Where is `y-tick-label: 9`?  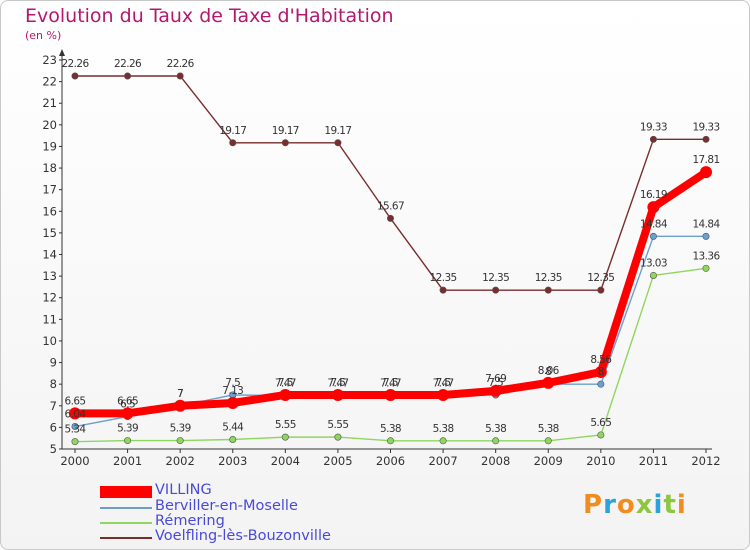
y-tick-label: 9 is located at coordinates (53, 363).